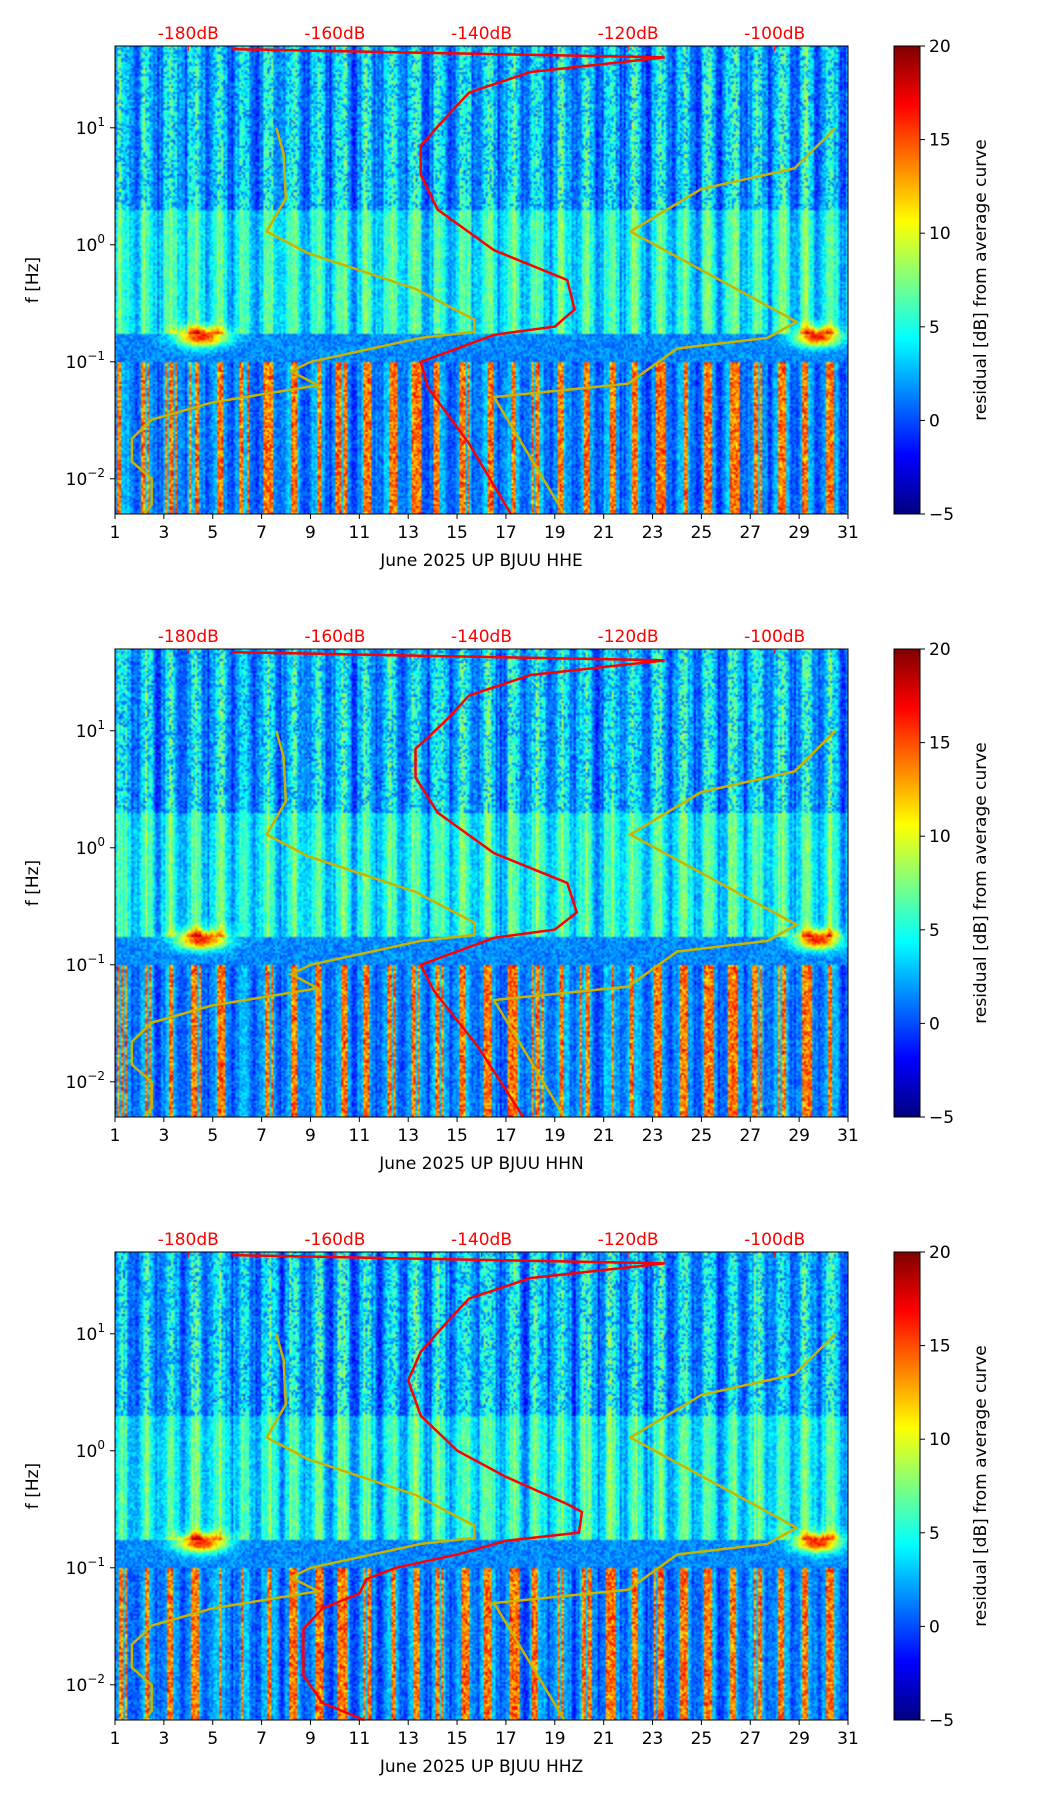 The image size is (1052, 1806). What do you see at coordinates (907, 1486) in the screenshot?
I see `colorbar` at bounding box center [907, 1486].